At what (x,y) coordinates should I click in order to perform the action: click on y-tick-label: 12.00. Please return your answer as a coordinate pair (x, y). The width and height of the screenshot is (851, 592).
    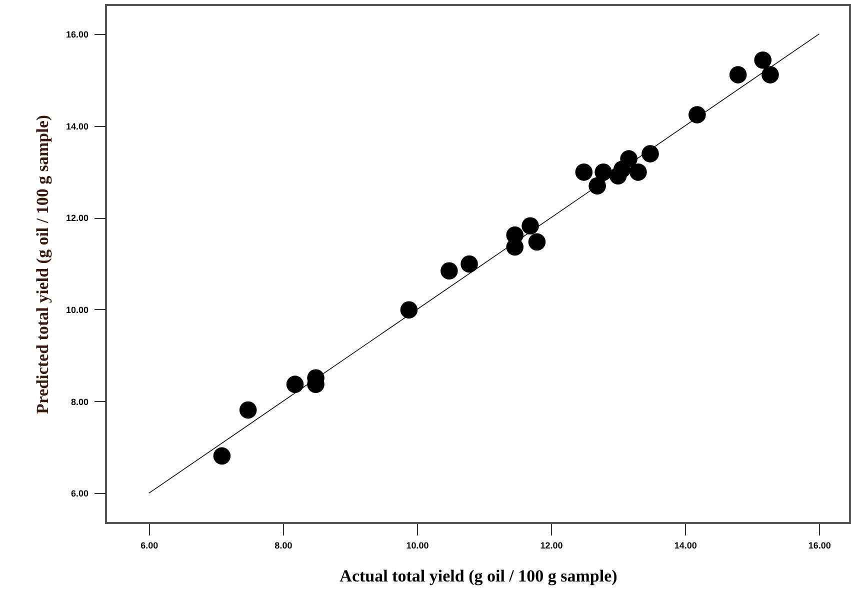
    Looking at the image, I should click on (77, 218).